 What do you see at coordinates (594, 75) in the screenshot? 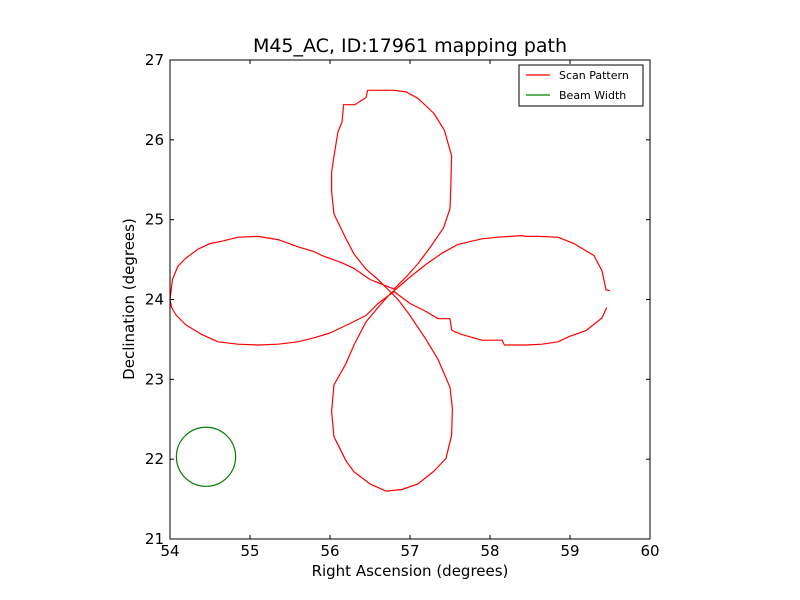
I see `legend-label-scan-pattern: Scan Pattern` at bounding box center [594, 75].